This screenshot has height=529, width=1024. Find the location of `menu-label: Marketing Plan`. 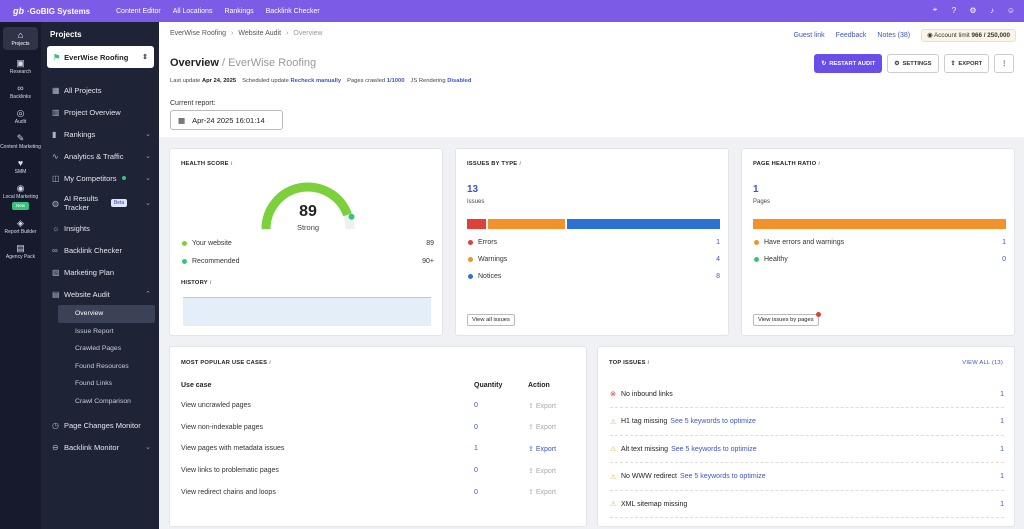

menu-label: Marketing Plan is located at coordinates (89, 272).